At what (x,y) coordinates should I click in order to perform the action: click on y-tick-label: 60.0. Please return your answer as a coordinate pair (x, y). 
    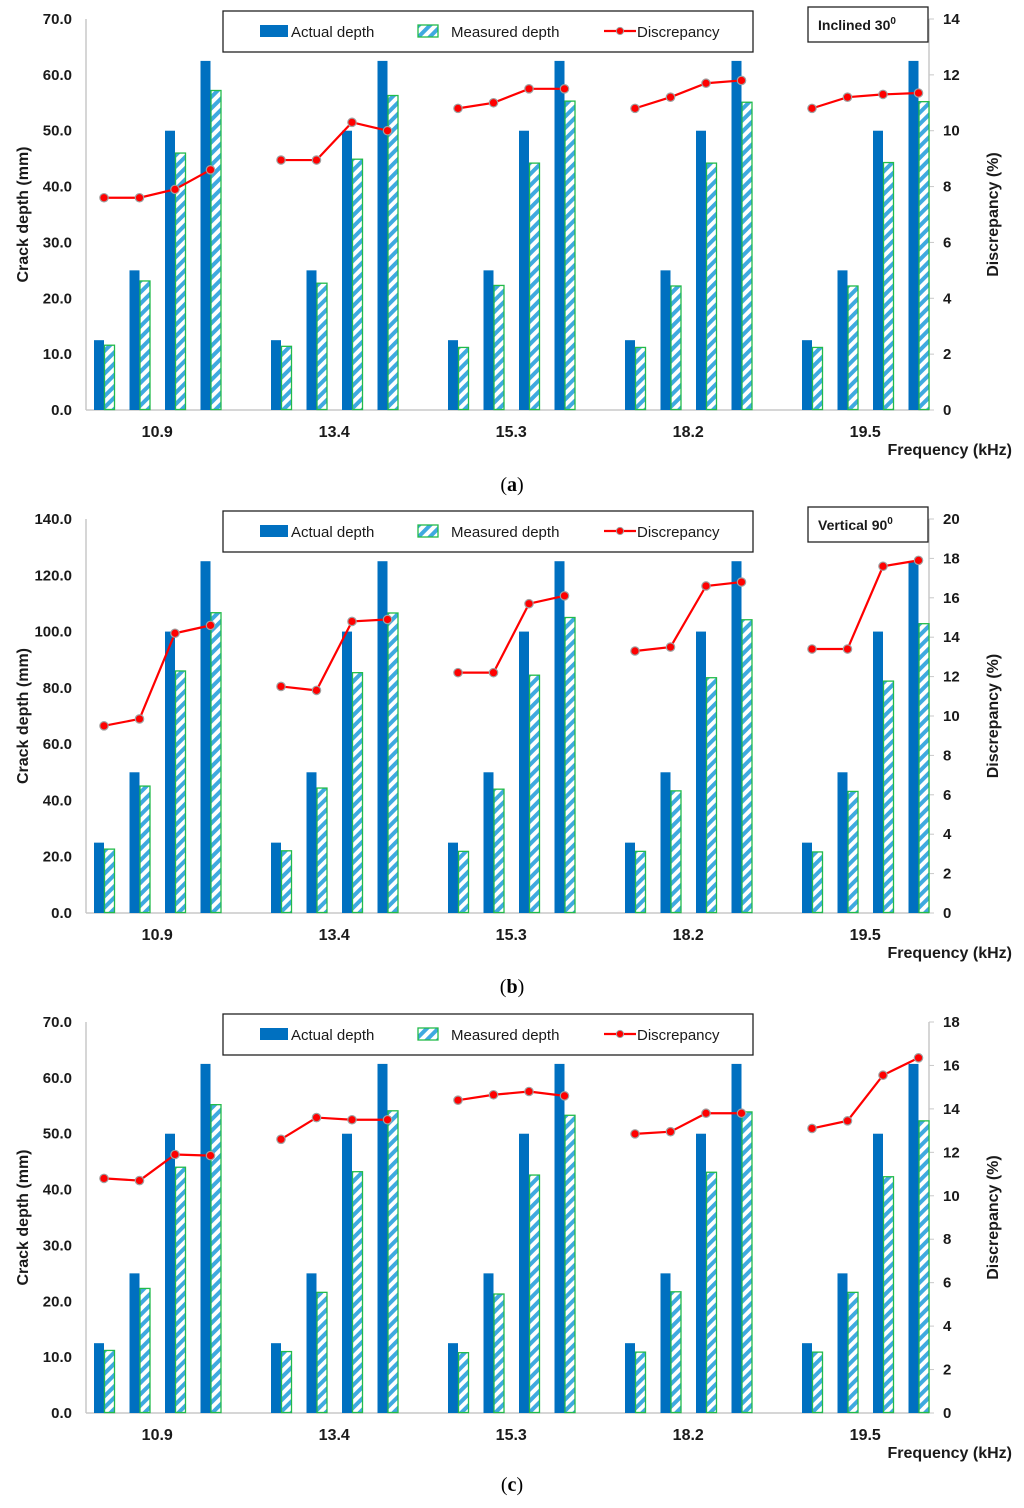
    Looking at the image, I should click on (57, 75).